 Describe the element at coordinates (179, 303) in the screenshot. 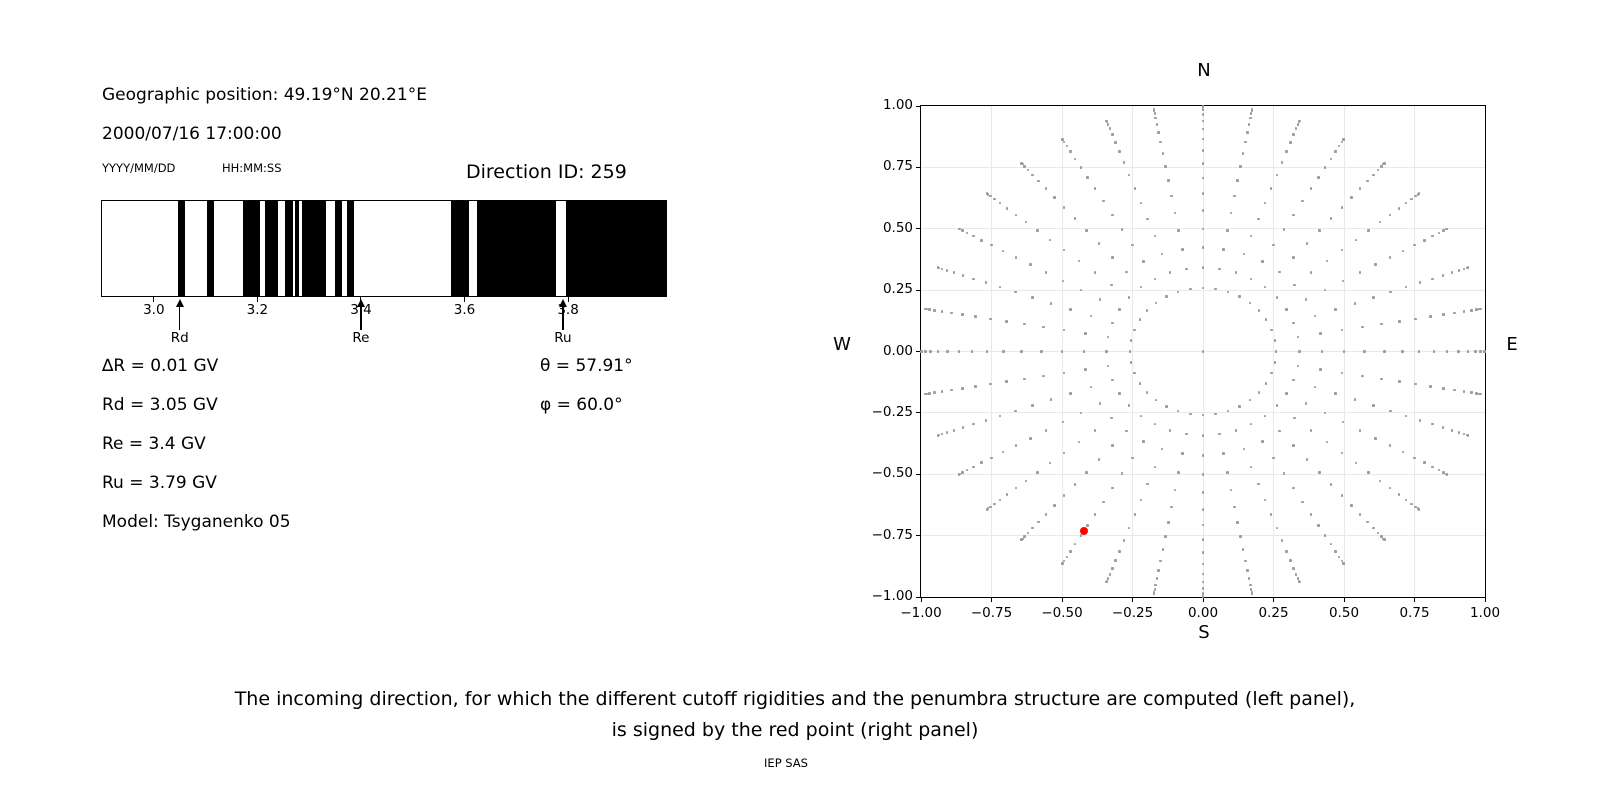

I see `cutoff-marker-arrowhead` at that location.